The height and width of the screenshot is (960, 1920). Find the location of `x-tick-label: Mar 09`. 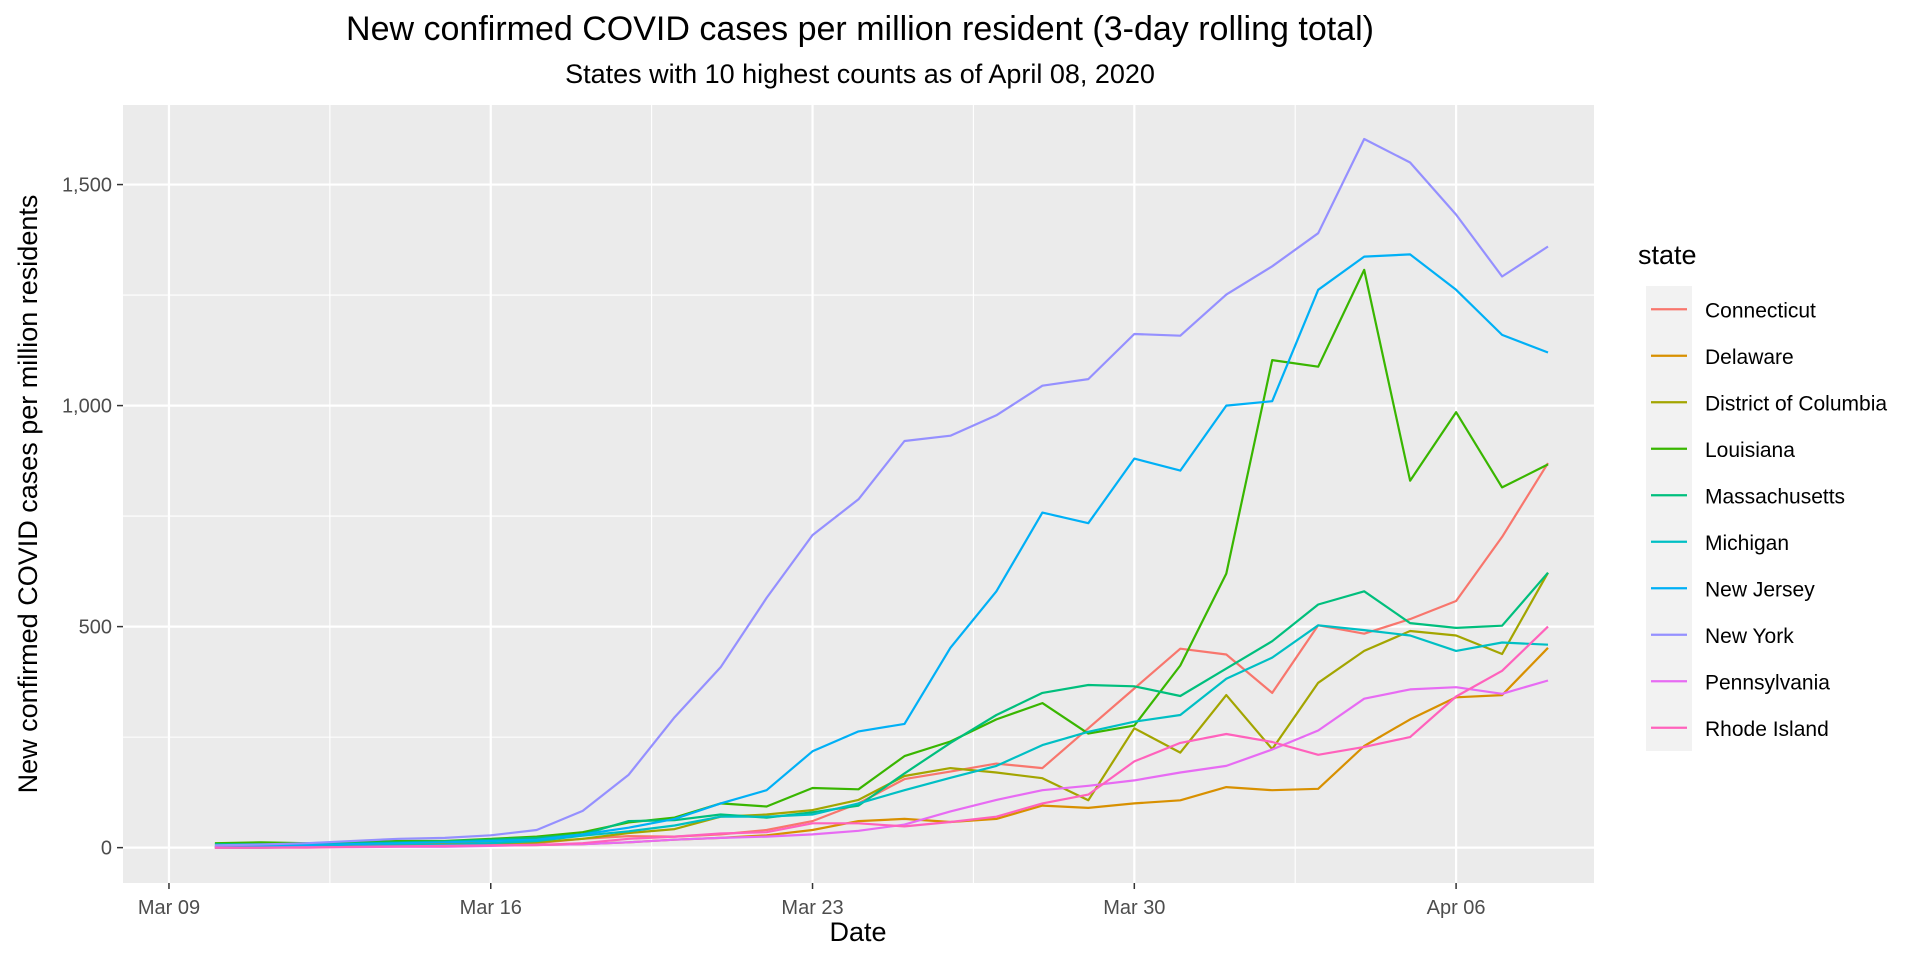

x-tick-label: Mar 09 is located at coordinates (169, 908).